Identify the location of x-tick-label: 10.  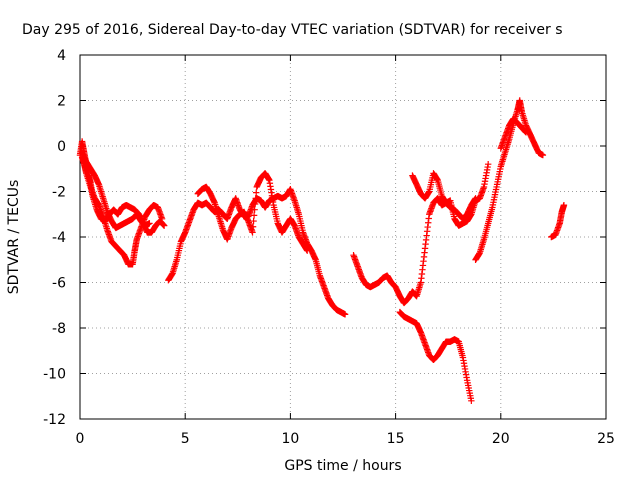
(290, 439).